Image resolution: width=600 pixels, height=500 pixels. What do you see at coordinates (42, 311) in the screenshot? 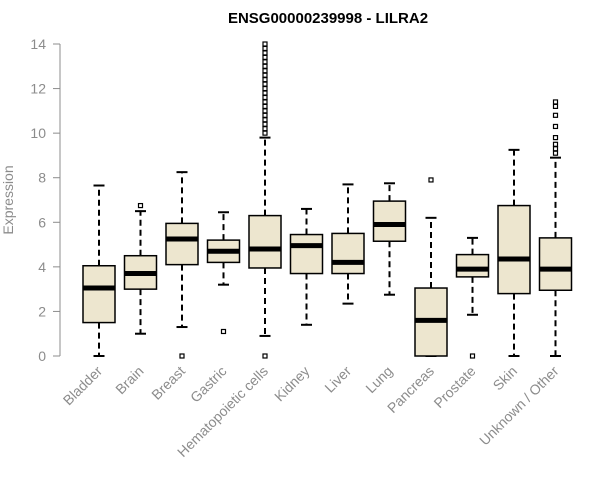
I see `y-tick-label: 2` at bounding box center [42, 311].